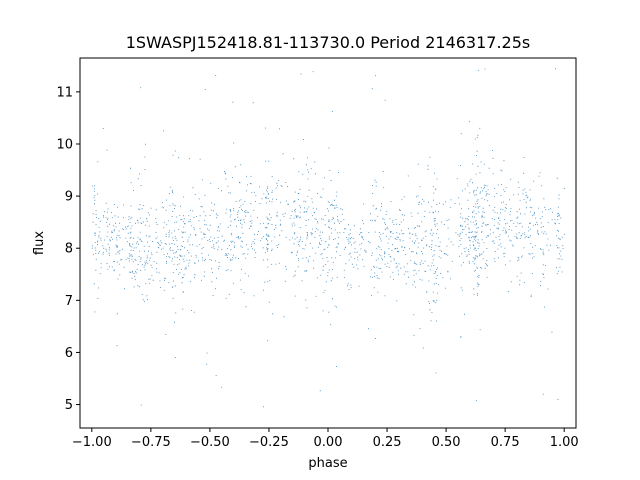  I want to click on y-tick-label: 8, so click(69, 249).